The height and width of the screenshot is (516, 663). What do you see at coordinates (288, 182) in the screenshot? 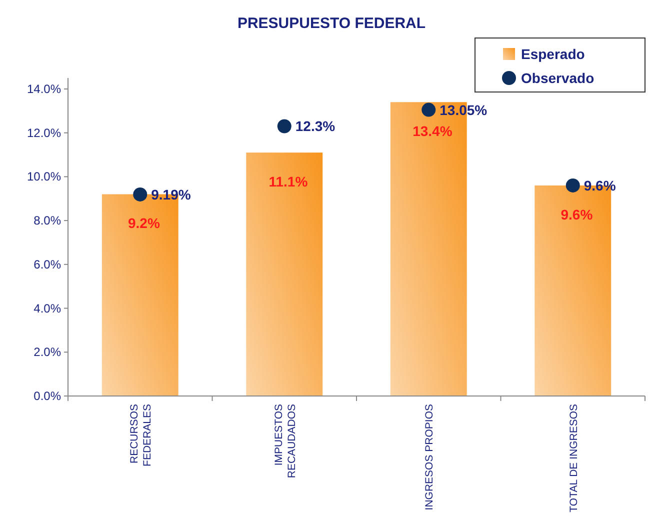
I see `data-label: 11.1%` at bounding box center [288, 182].